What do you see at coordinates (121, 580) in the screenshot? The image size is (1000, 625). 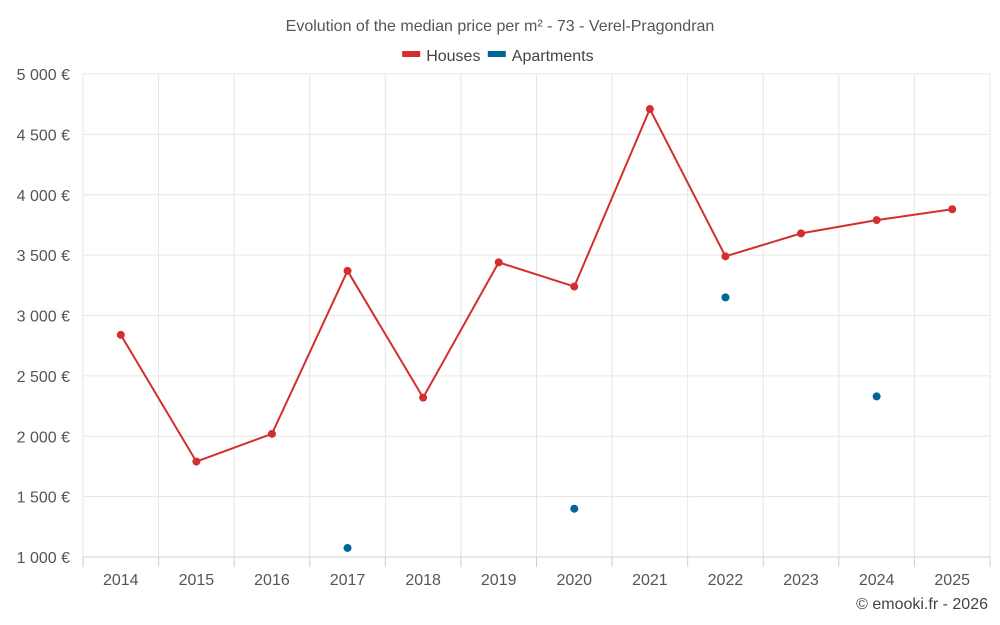 I see `x-tick-label: 2014` at bounding box center [121, 580].